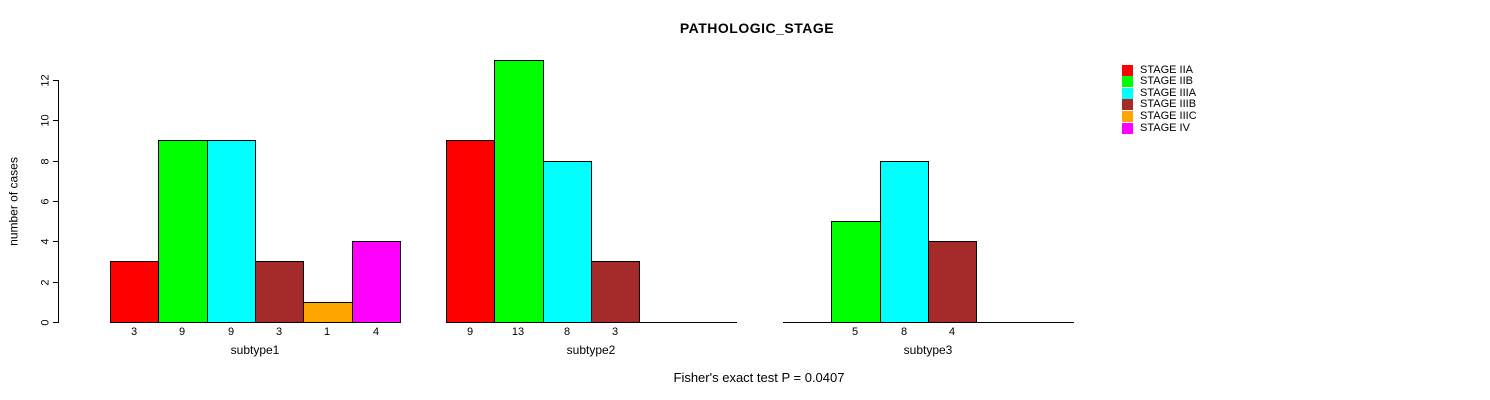 The width and height of the screenshot is (1490, 400). What do you see at coordinates (134, 292) in the screenshot?
I see `bar-subtype1-stage-iia` at bounding box center [134, 292].